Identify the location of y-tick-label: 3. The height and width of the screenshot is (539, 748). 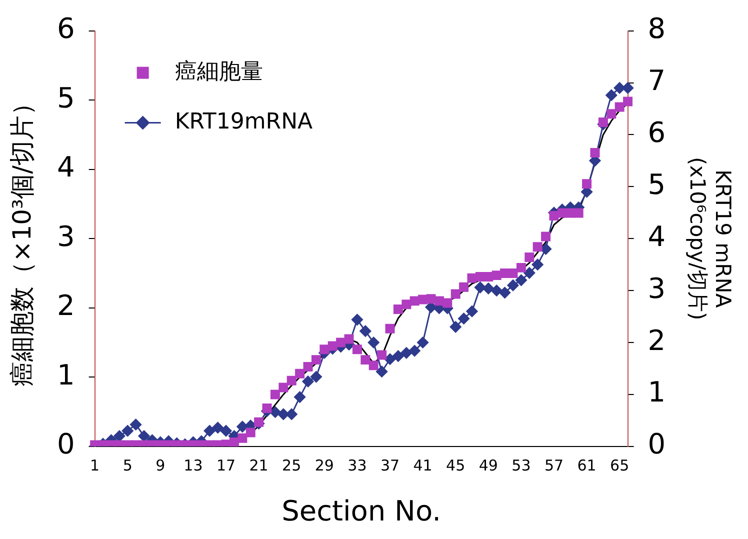
(65, 236).